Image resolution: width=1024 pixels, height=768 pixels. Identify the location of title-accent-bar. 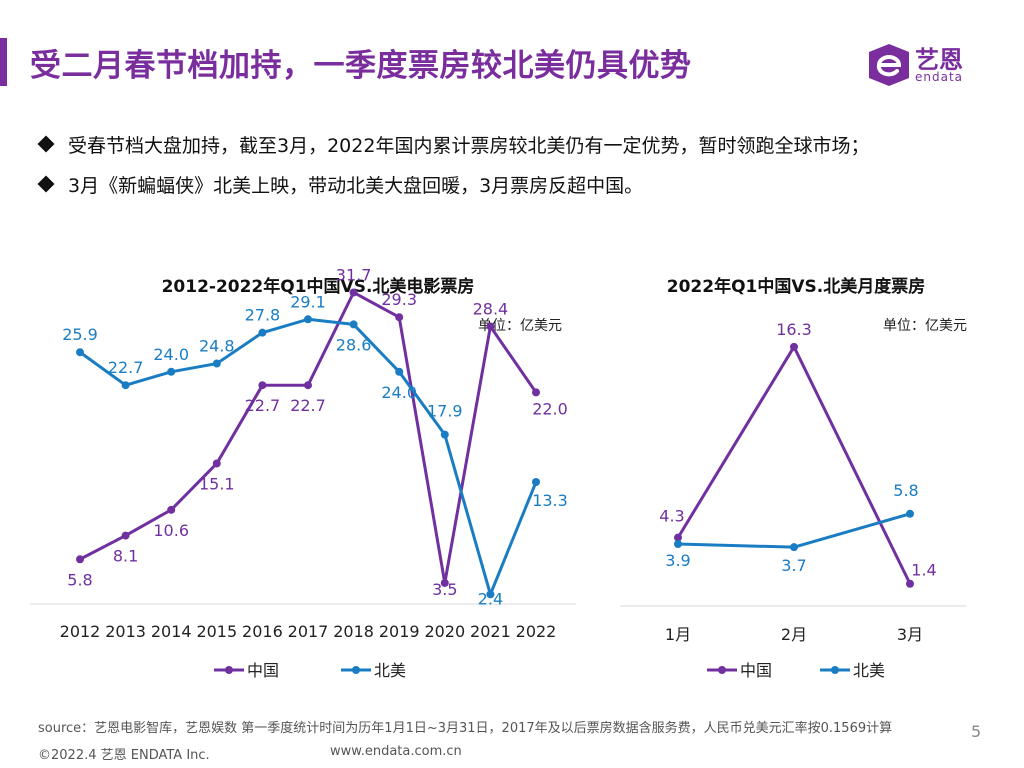
(3, 62).